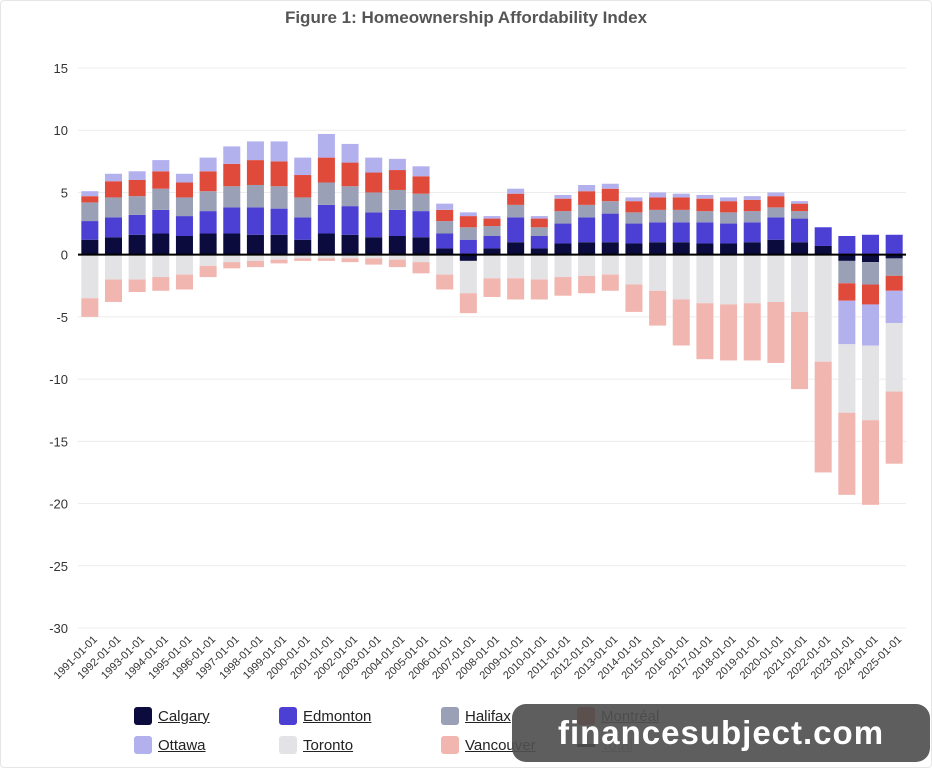 The height and width of the screenshot is (768, 932). Describe the element at coordinates (752, 248) in the screenshot. I see `bar-calgary-2019` at that location.